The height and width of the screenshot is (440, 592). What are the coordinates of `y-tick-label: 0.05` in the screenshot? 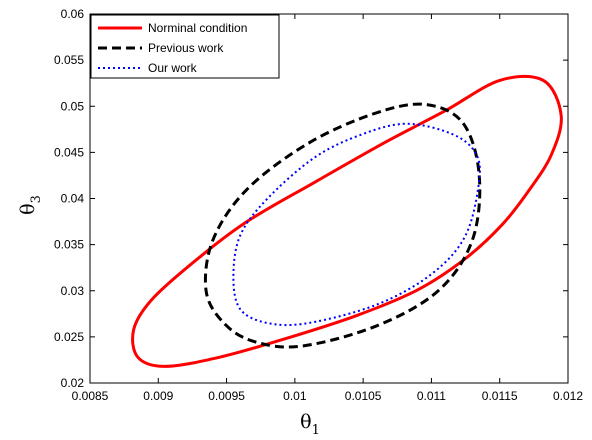 It's located at (73, 106).